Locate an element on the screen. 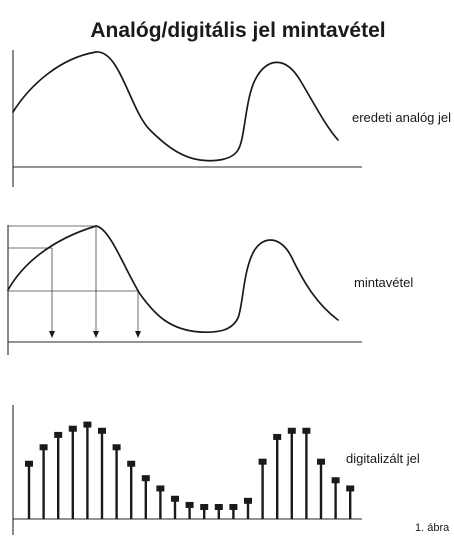 This screenshot has height=538, width=454. diagram-title: Analóg/digitális jel mintavétel is located at coordinates (237, 30).